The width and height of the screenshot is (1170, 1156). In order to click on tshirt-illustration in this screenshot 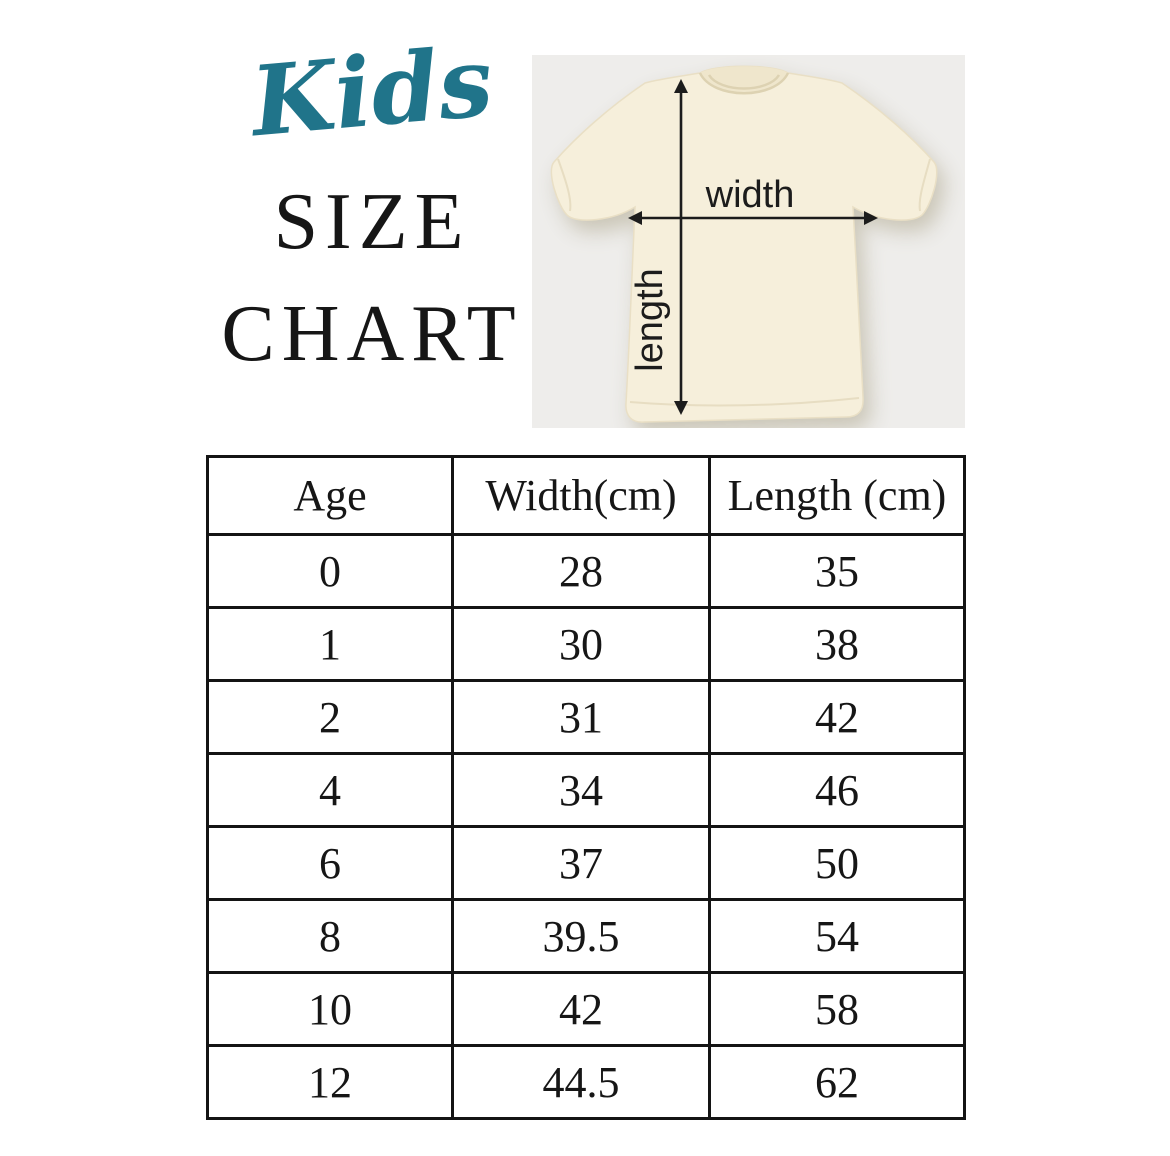, I will do `click(744, 244)`.